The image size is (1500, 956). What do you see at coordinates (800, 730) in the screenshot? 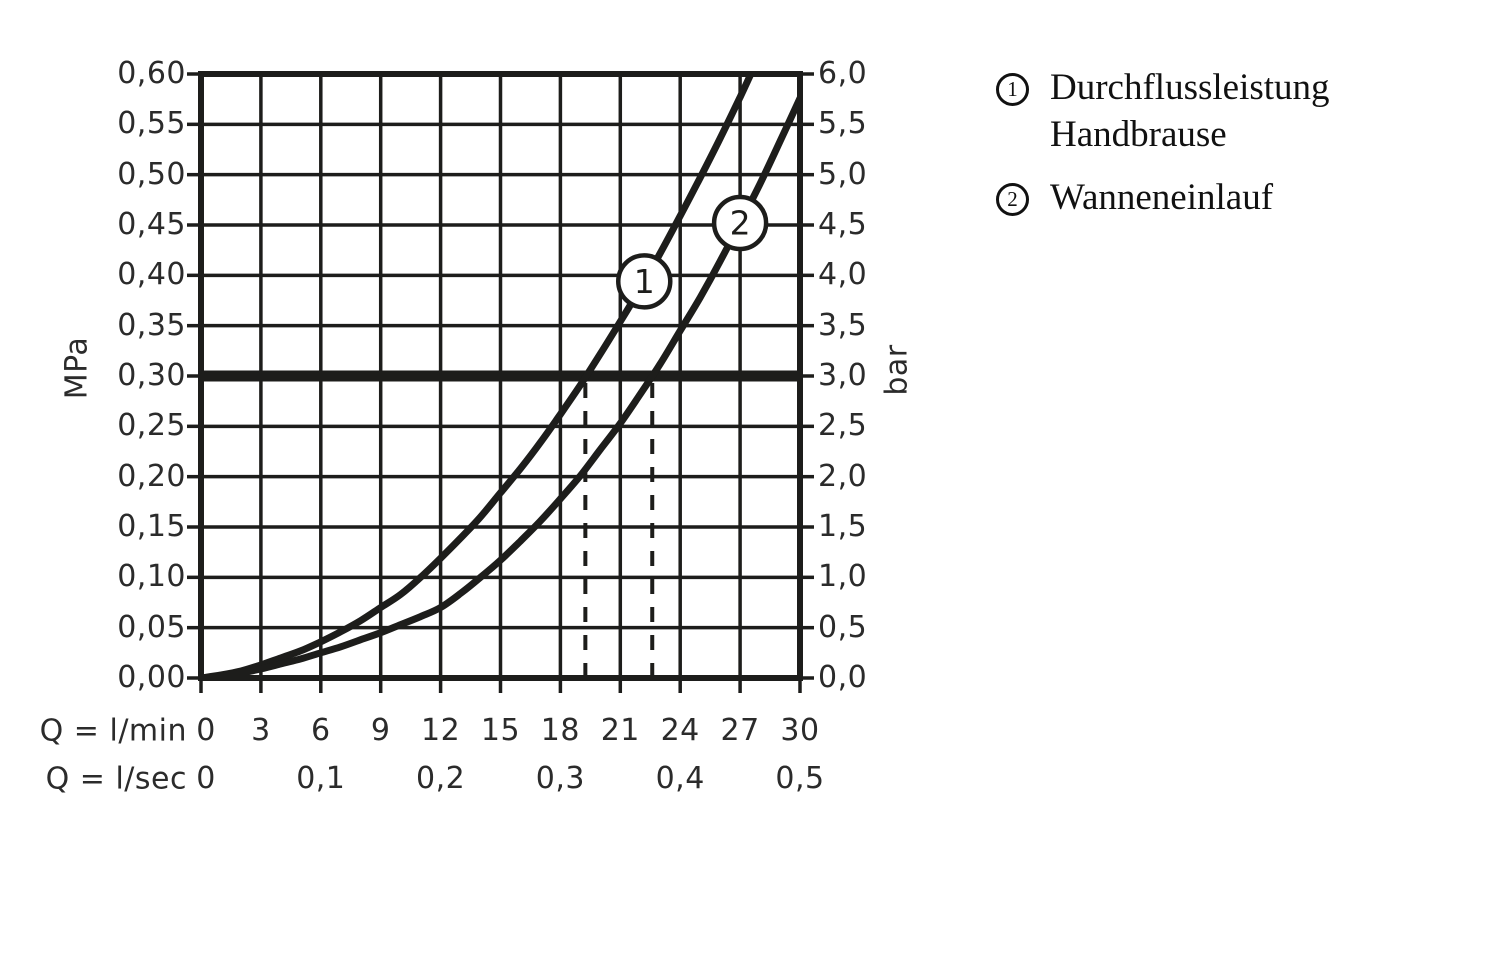
I see `x-lmin-tick-label: 30` at bounding box center [800, 730].